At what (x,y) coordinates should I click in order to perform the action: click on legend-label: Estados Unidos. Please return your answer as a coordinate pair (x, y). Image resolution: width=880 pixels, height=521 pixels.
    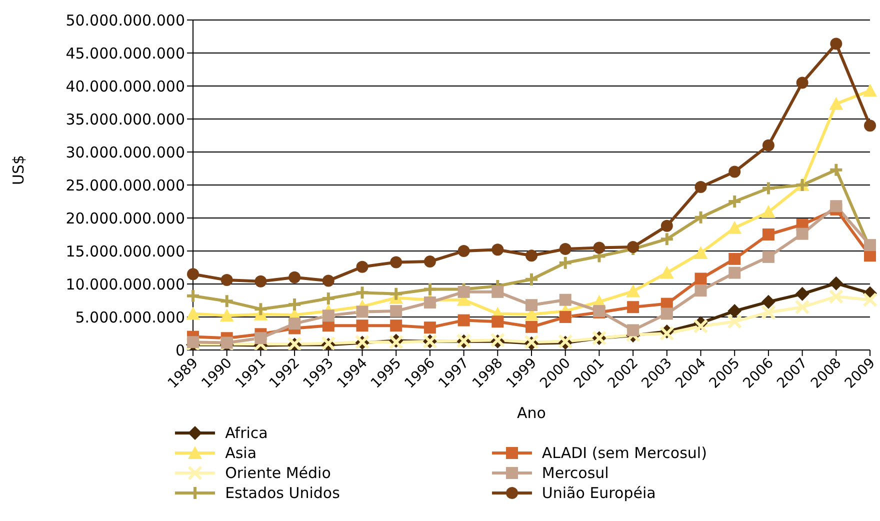
    Looking at the image, I should click on (282, 493).